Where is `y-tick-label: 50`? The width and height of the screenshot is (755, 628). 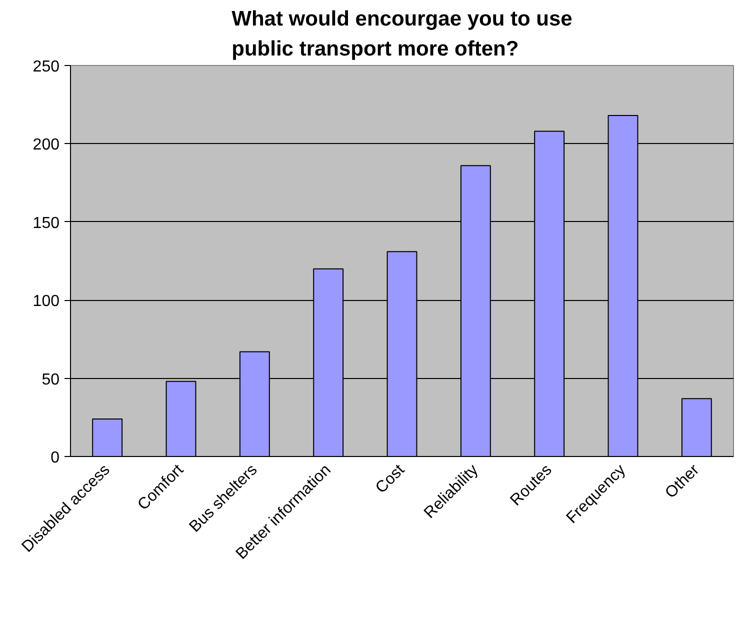 y-tick-label: 50 is located at coordinates (51, 379).